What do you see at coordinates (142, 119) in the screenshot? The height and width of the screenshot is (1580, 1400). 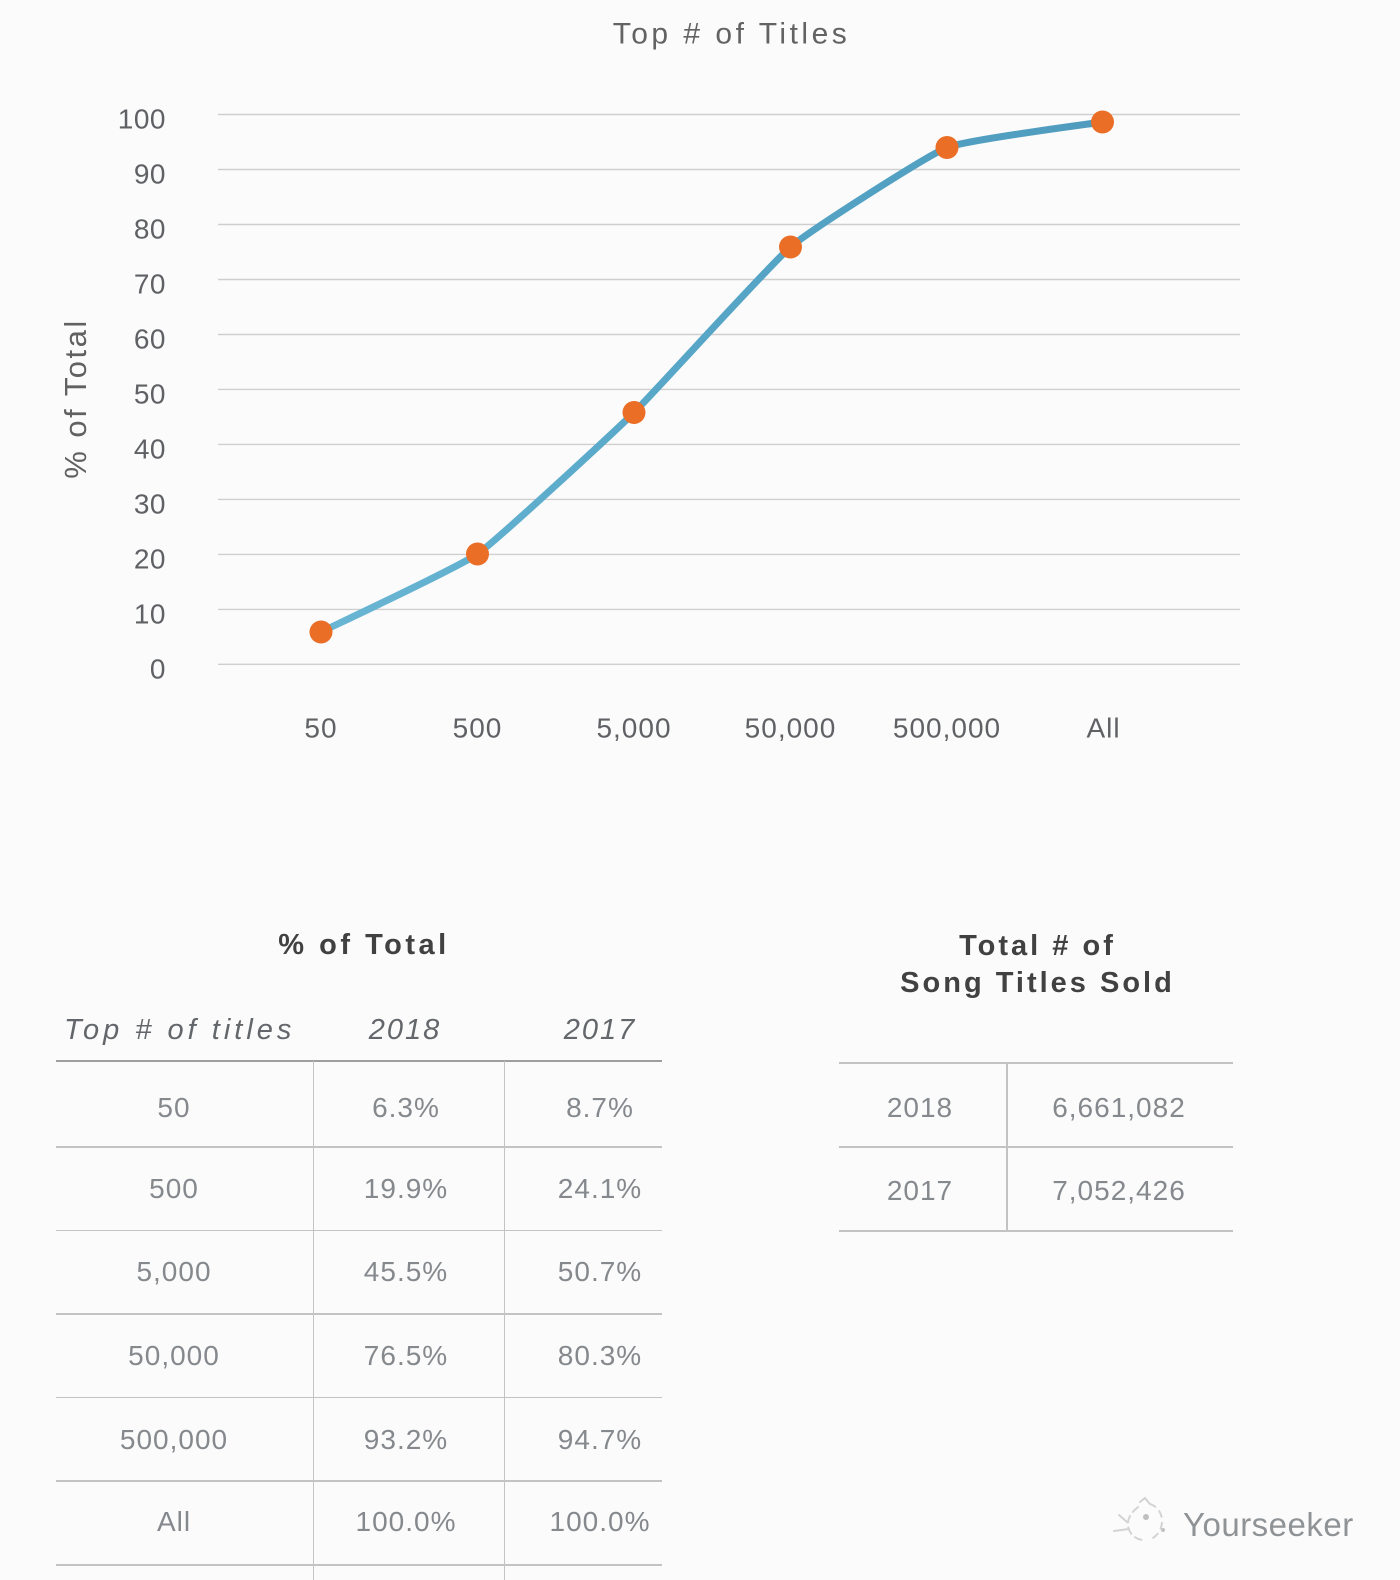 I see `svg-text: 100` at bounding box center [142, 119].